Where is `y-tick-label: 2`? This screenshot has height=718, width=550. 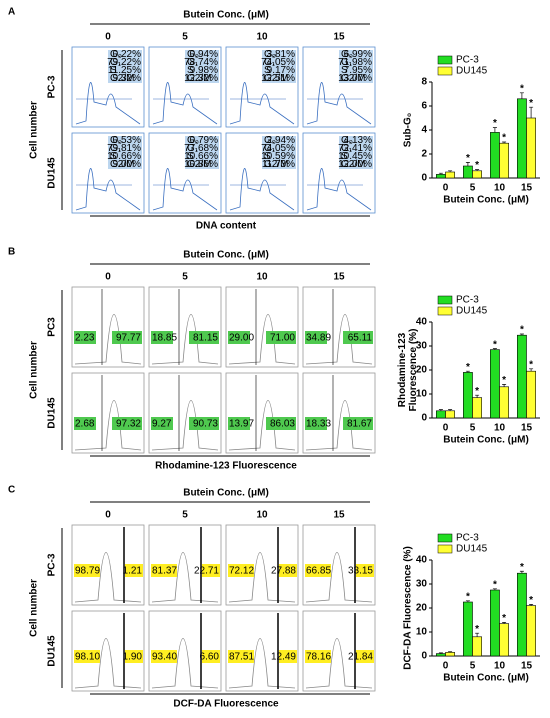
y-tick-label: 2 is located at coordinates (424, 154).